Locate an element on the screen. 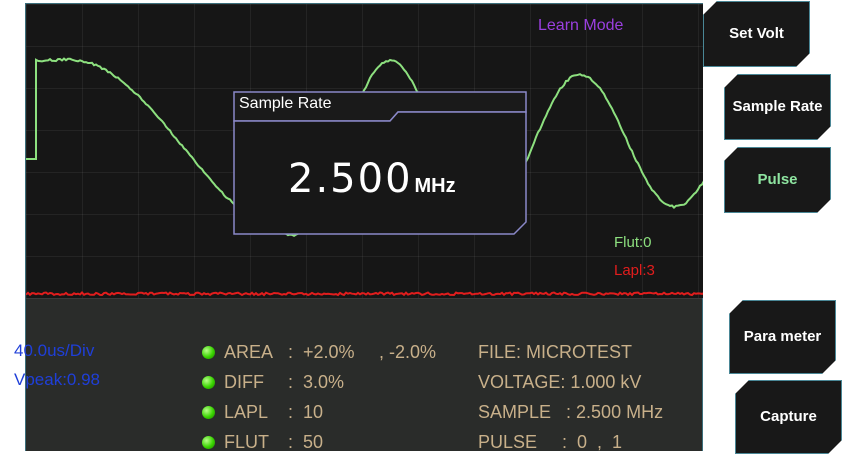  param-label: LAPL is located at coordinates (246, 412).